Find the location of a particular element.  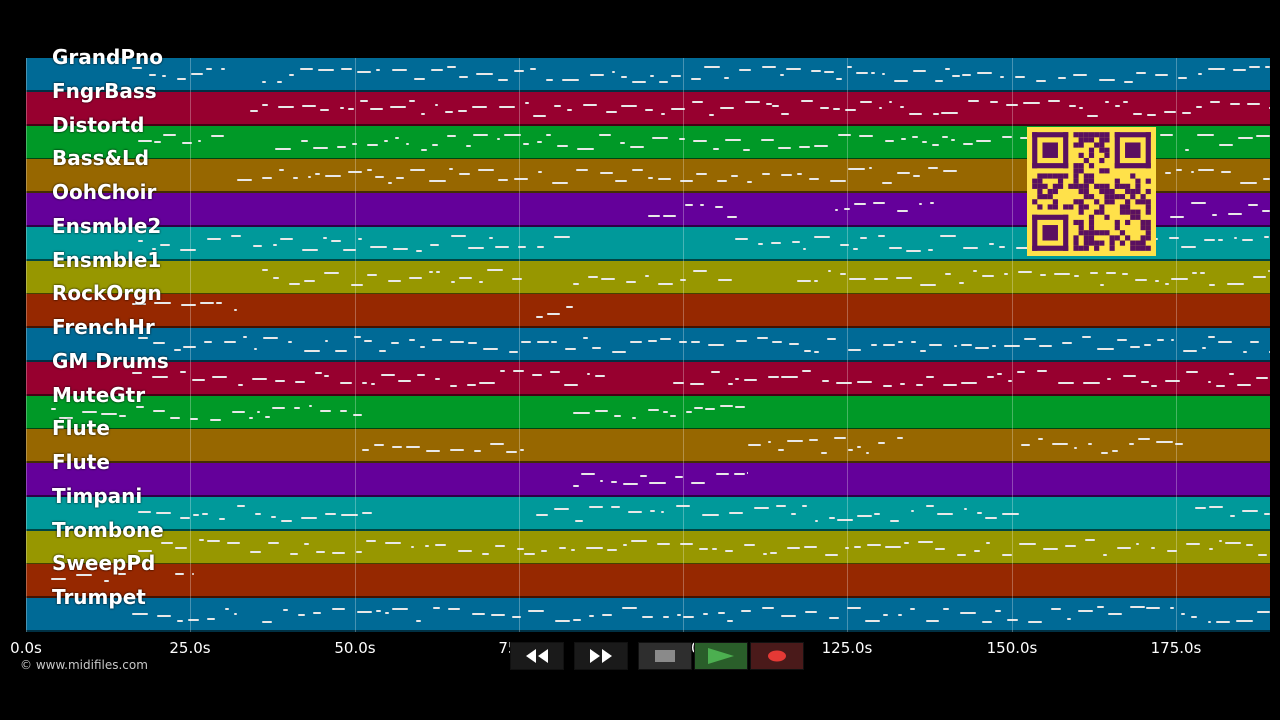

stop-button is located at coordinates (665, 656).